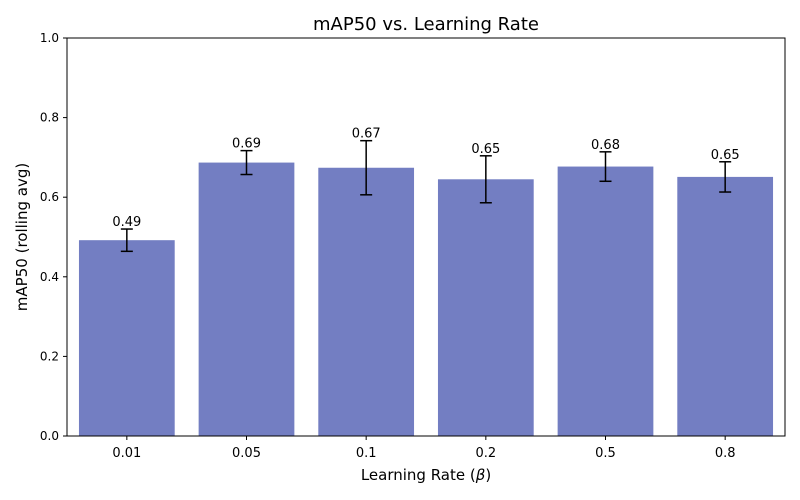 This screenshot has height=500, width=800. I want to click on data-label-0.01: 0.49, so click(126, 222).